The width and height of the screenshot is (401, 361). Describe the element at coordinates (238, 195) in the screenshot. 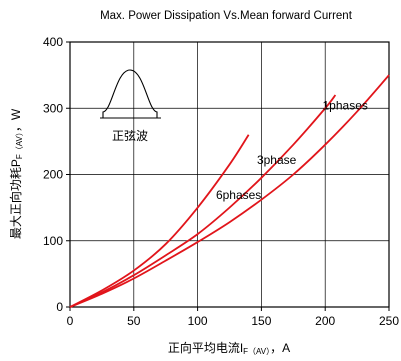

I see `series-label-6phases: 6phases` at that location.